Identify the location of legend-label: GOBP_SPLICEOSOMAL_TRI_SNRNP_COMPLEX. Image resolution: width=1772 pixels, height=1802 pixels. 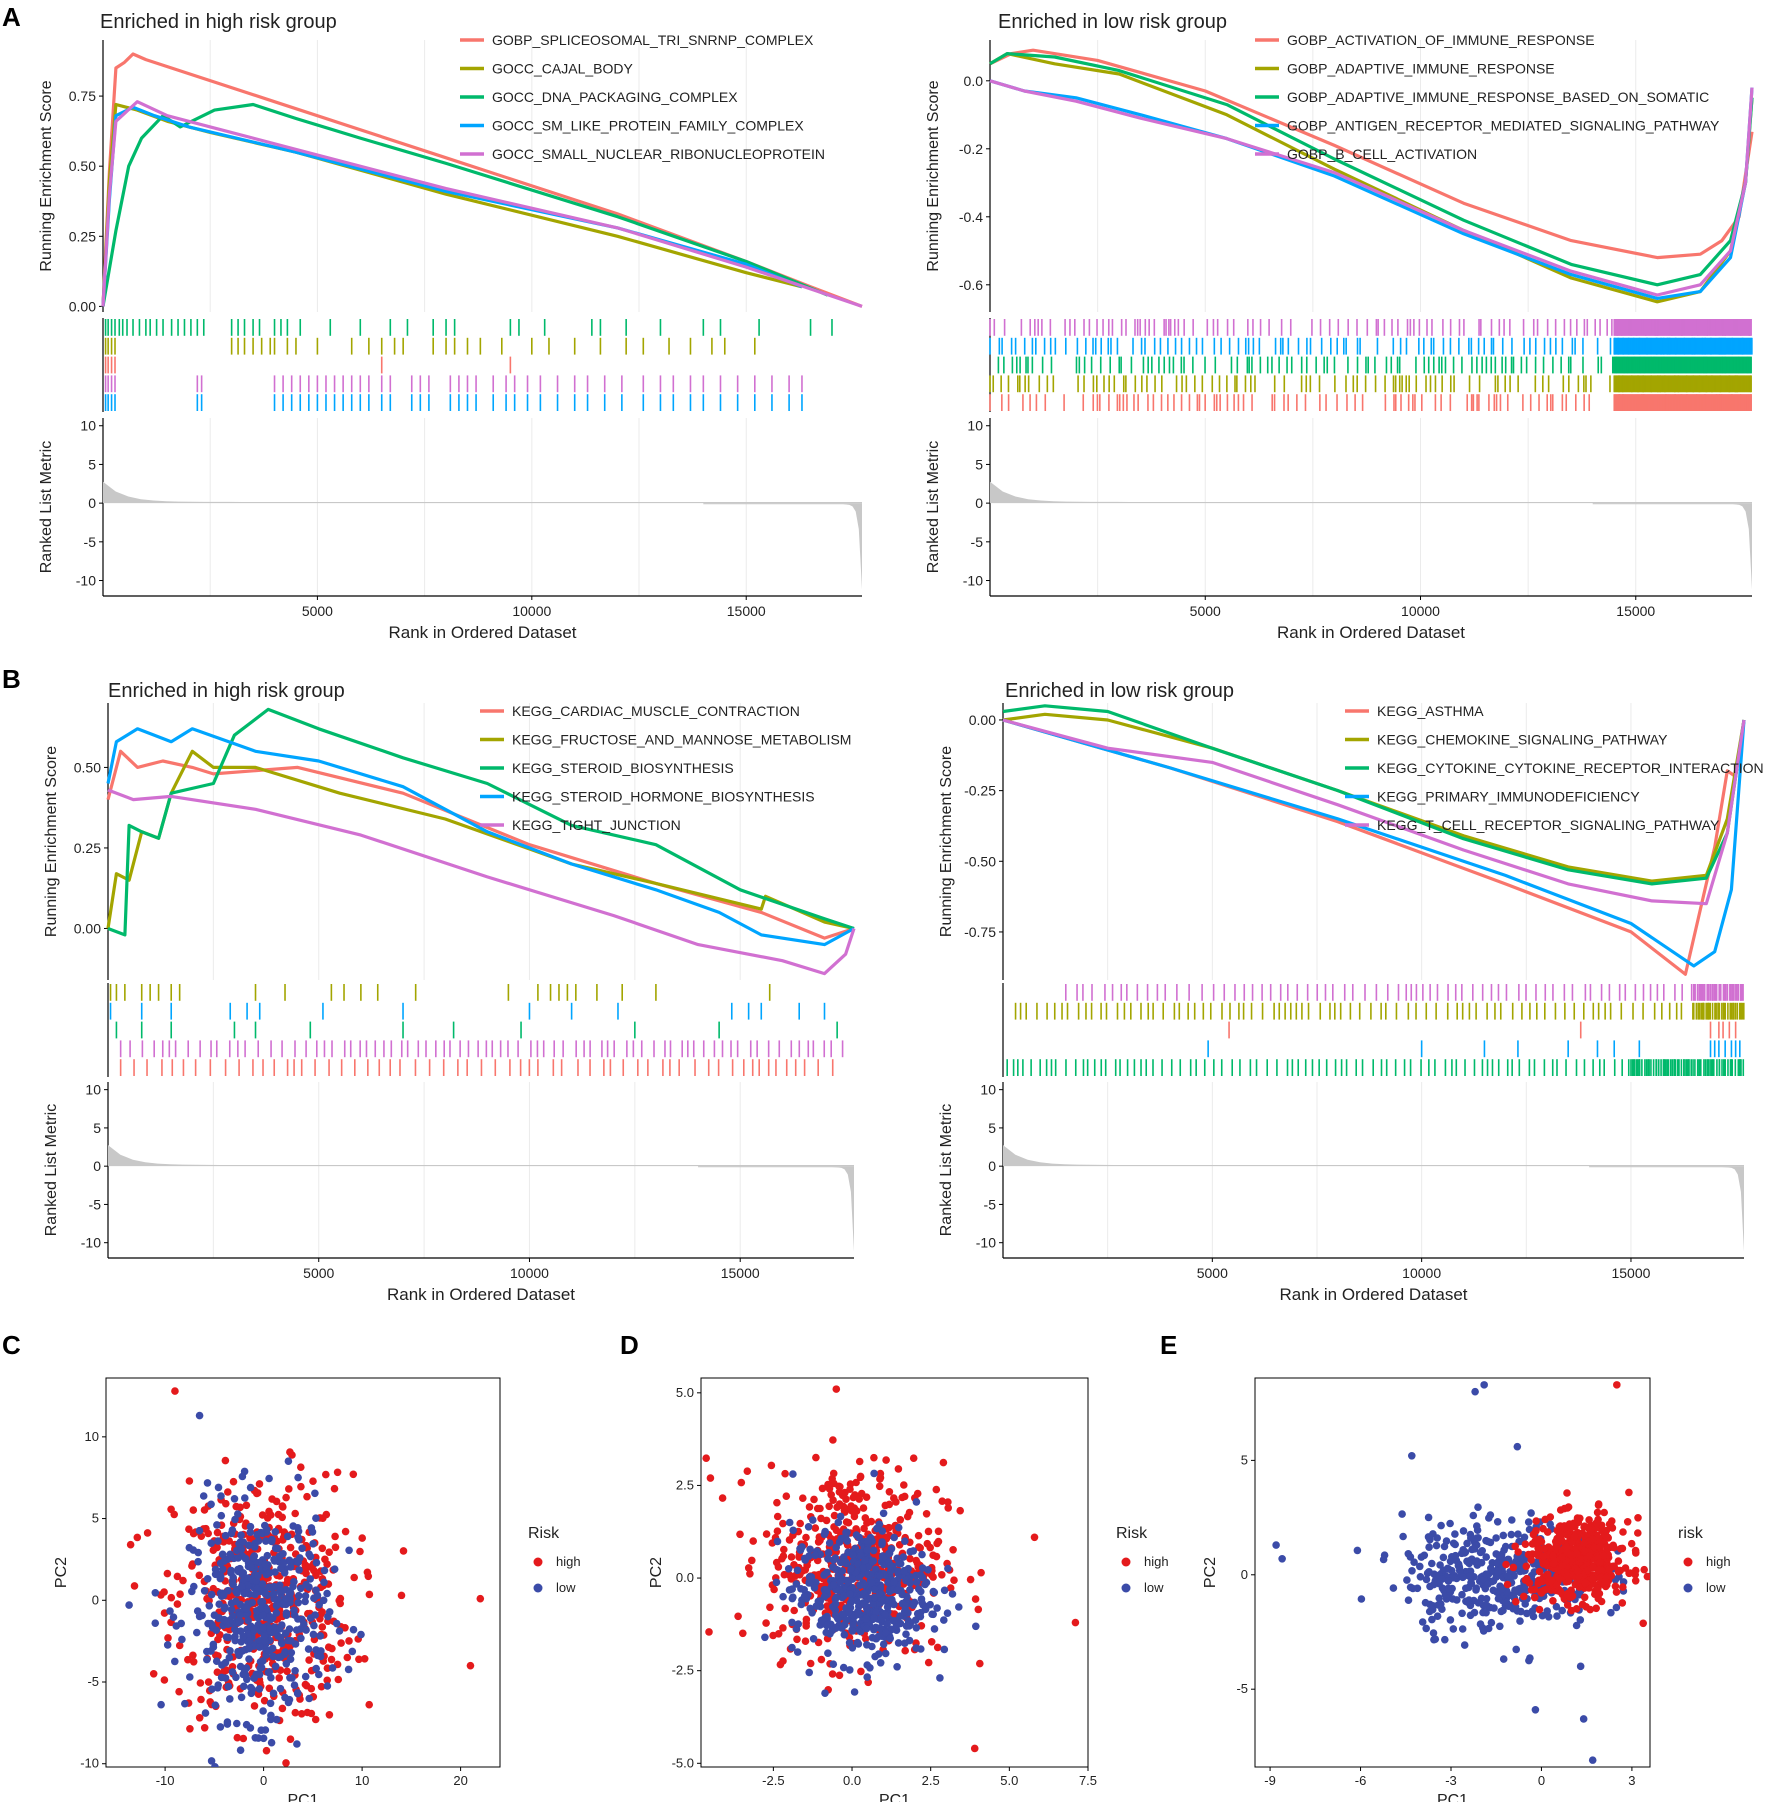
(653, 40).